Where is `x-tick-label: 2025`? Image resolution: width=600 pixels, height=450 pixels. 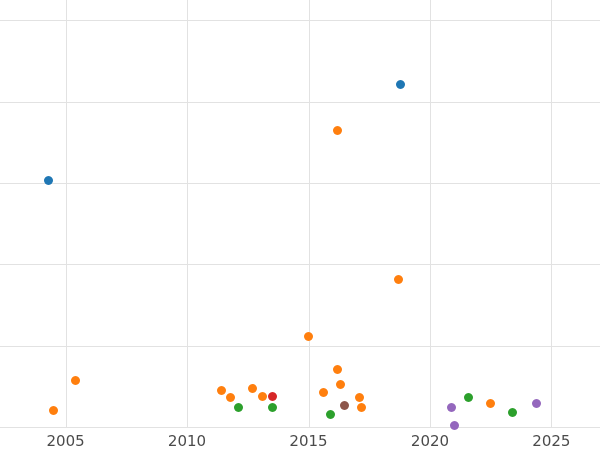 x-tick-label: 2025 is located at coordinates (551, 441).